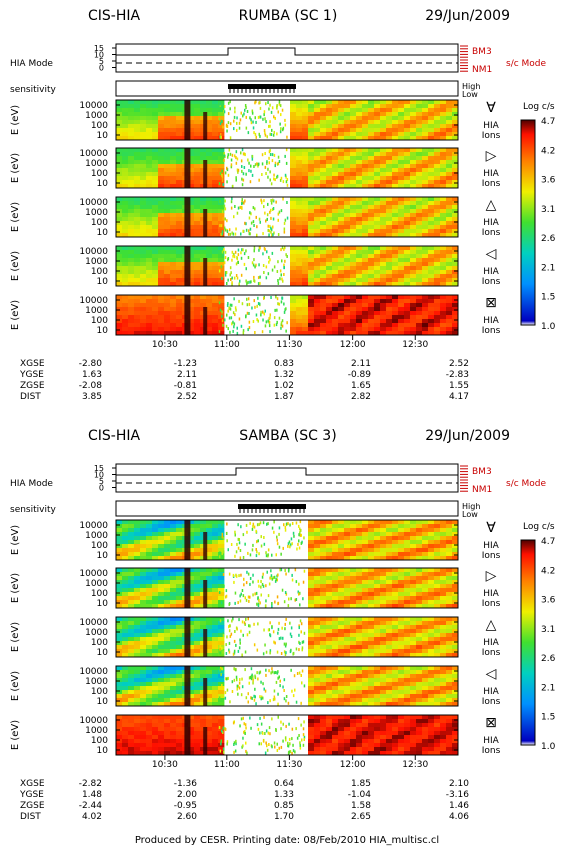 The width and height of the screenshot is (574, 850). I want to click on direction-icon: ∀, so click(491, 528).